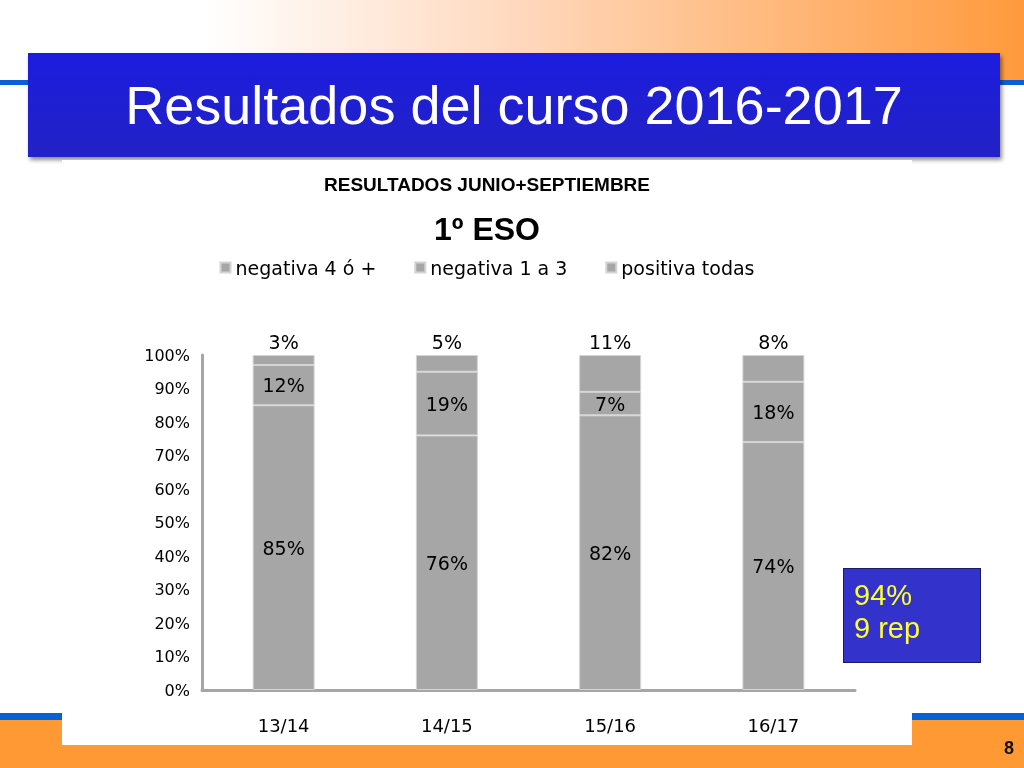  I want to click on x-tick-label: 13/14, so click(283, 725).